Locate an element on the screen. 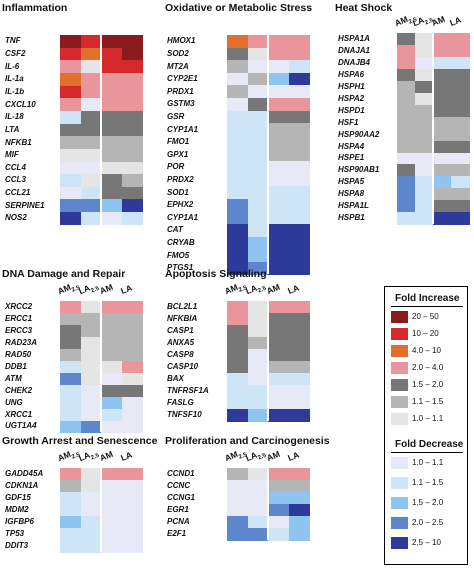  panel-title: Apoptosis Signaling is located at coordinates (216, 274).